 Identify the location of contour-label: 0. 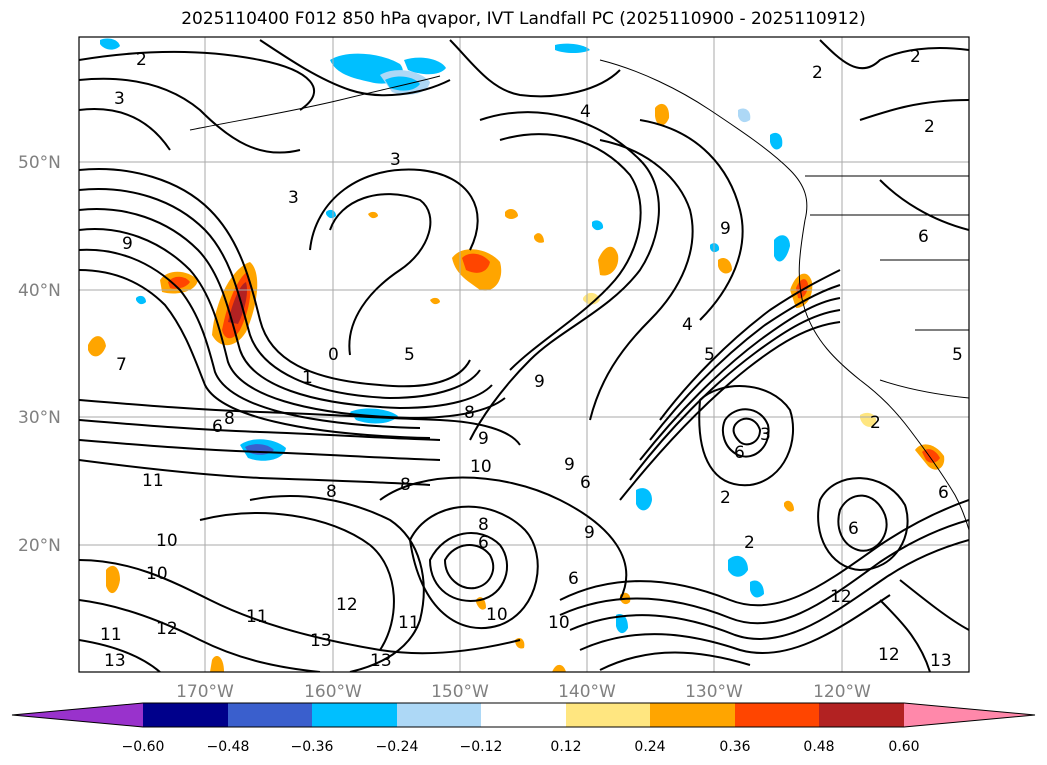
(333, 355).